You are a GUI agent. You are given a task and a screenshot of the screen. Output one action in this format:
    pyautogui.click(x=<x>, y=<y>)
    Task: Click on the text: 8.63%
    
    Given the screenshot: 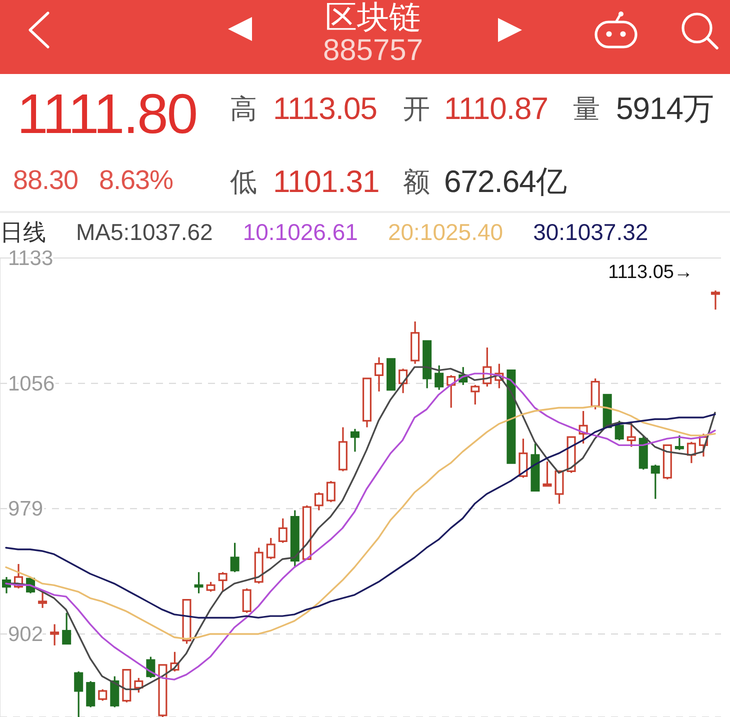 What is the action you would take?
    pyautogui.click(x=136, y=180)
    